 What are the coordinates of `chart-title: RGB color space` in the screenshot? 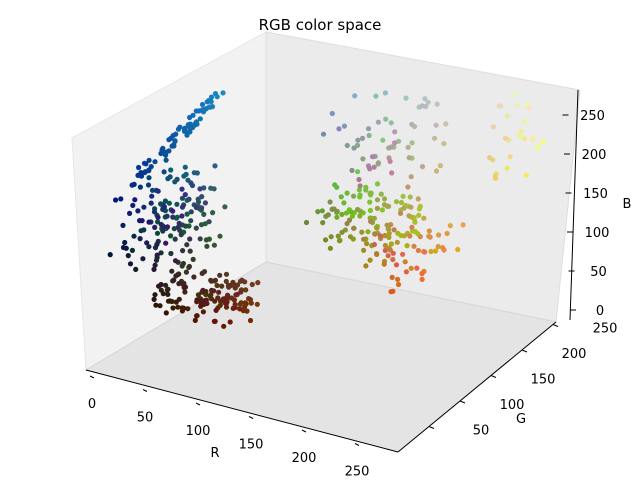 It's located at (320, 25).